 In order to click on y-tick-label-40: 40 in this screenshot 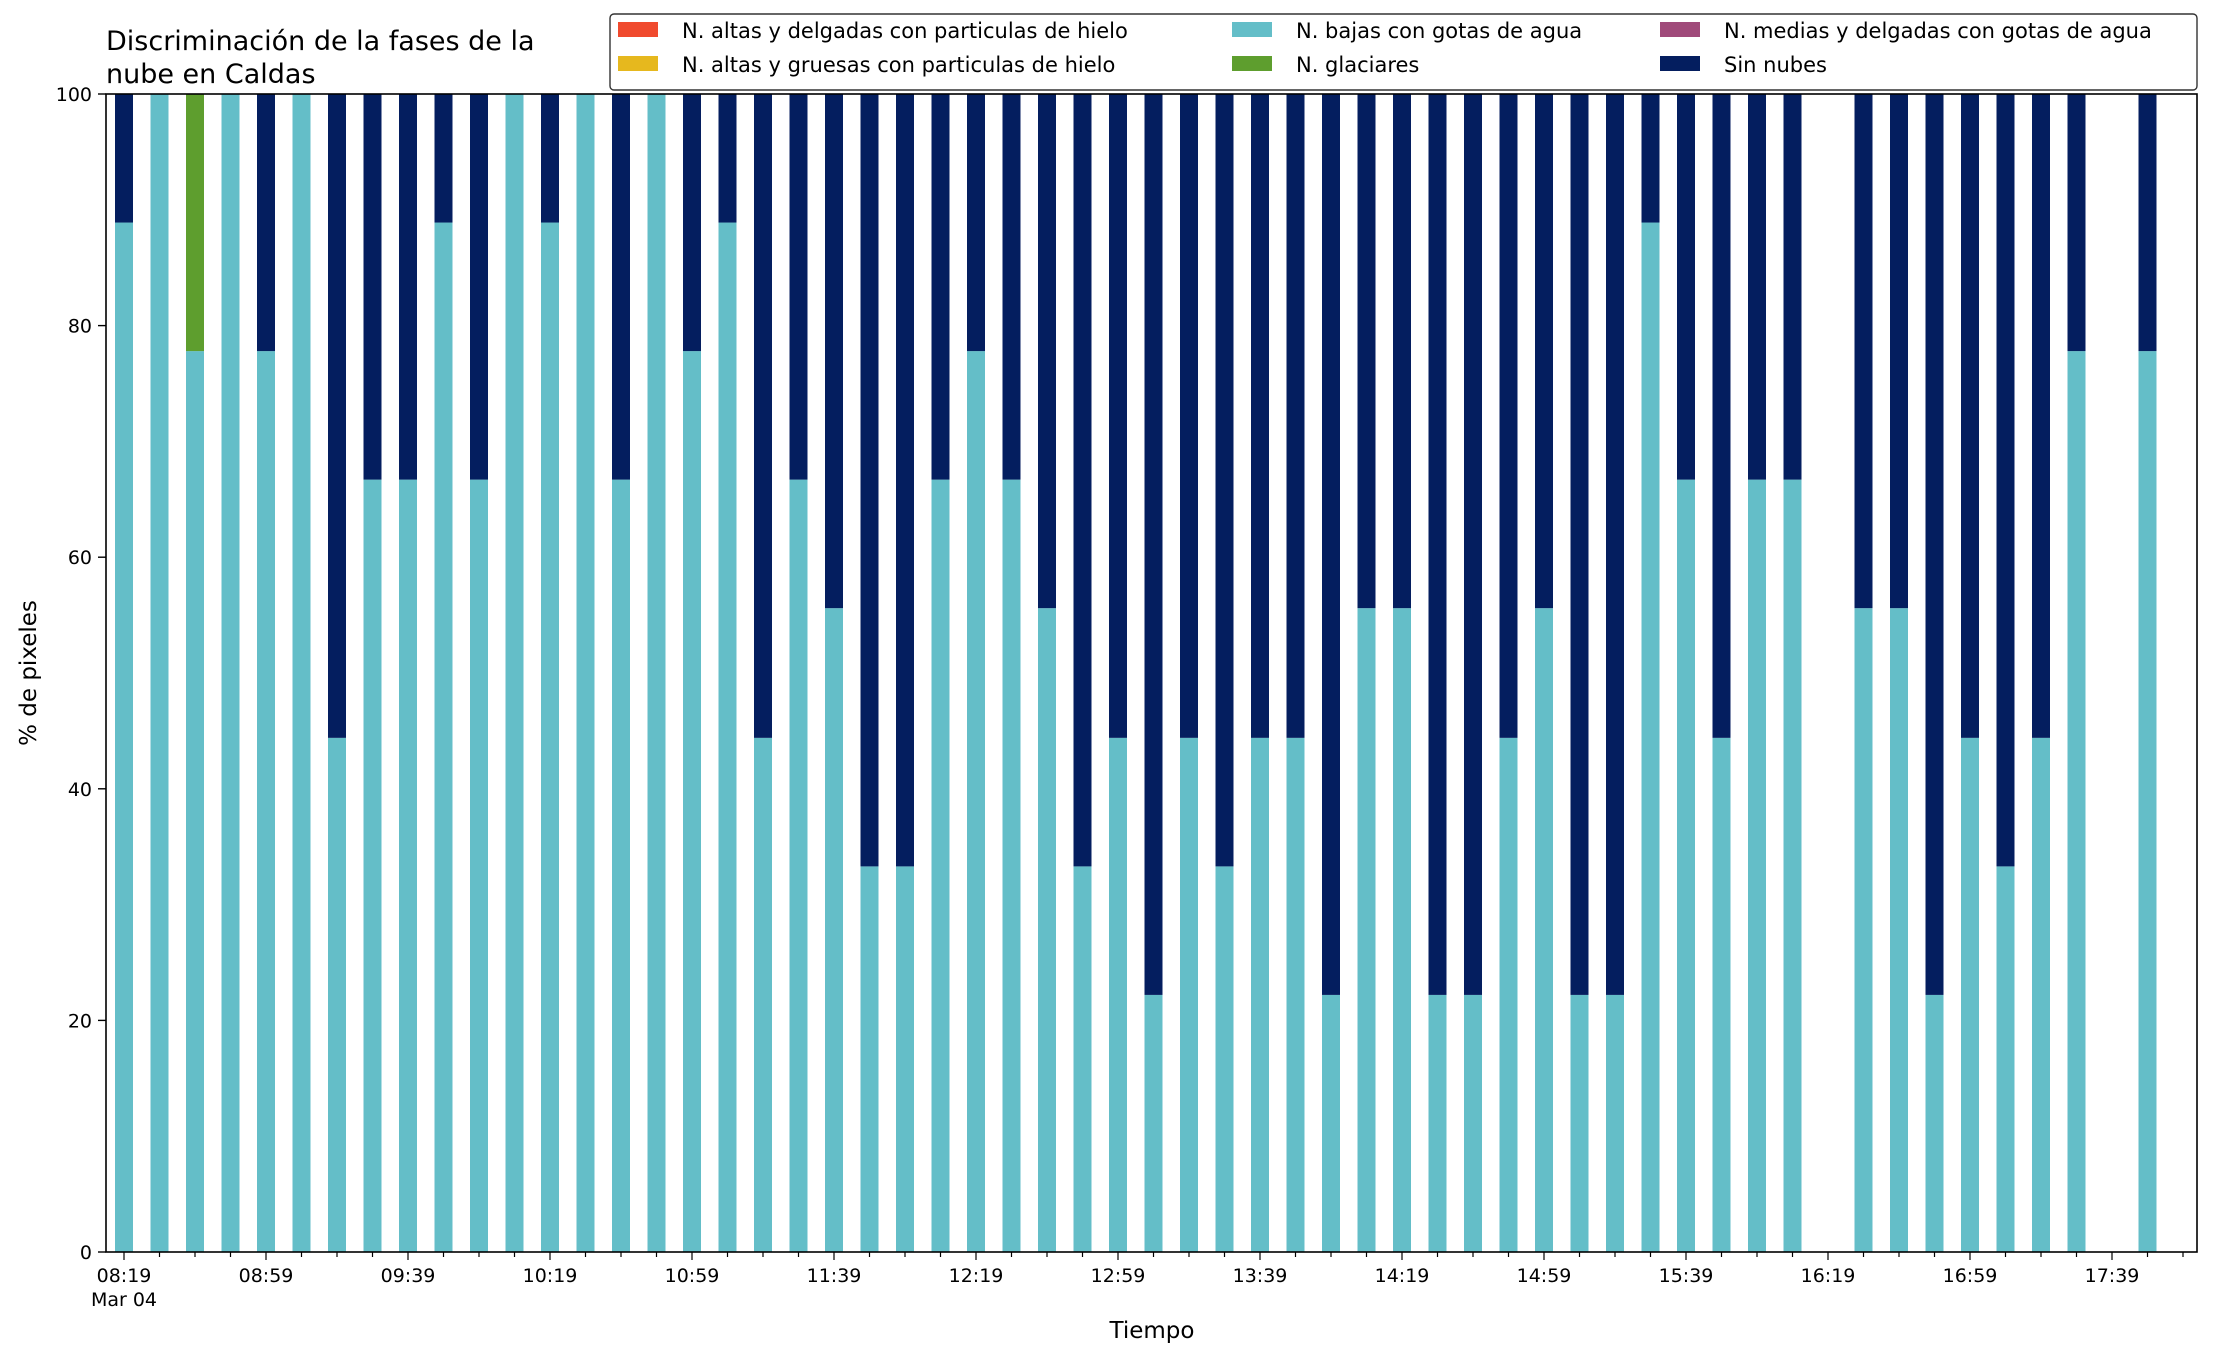, I will do `click(80, 790)`.